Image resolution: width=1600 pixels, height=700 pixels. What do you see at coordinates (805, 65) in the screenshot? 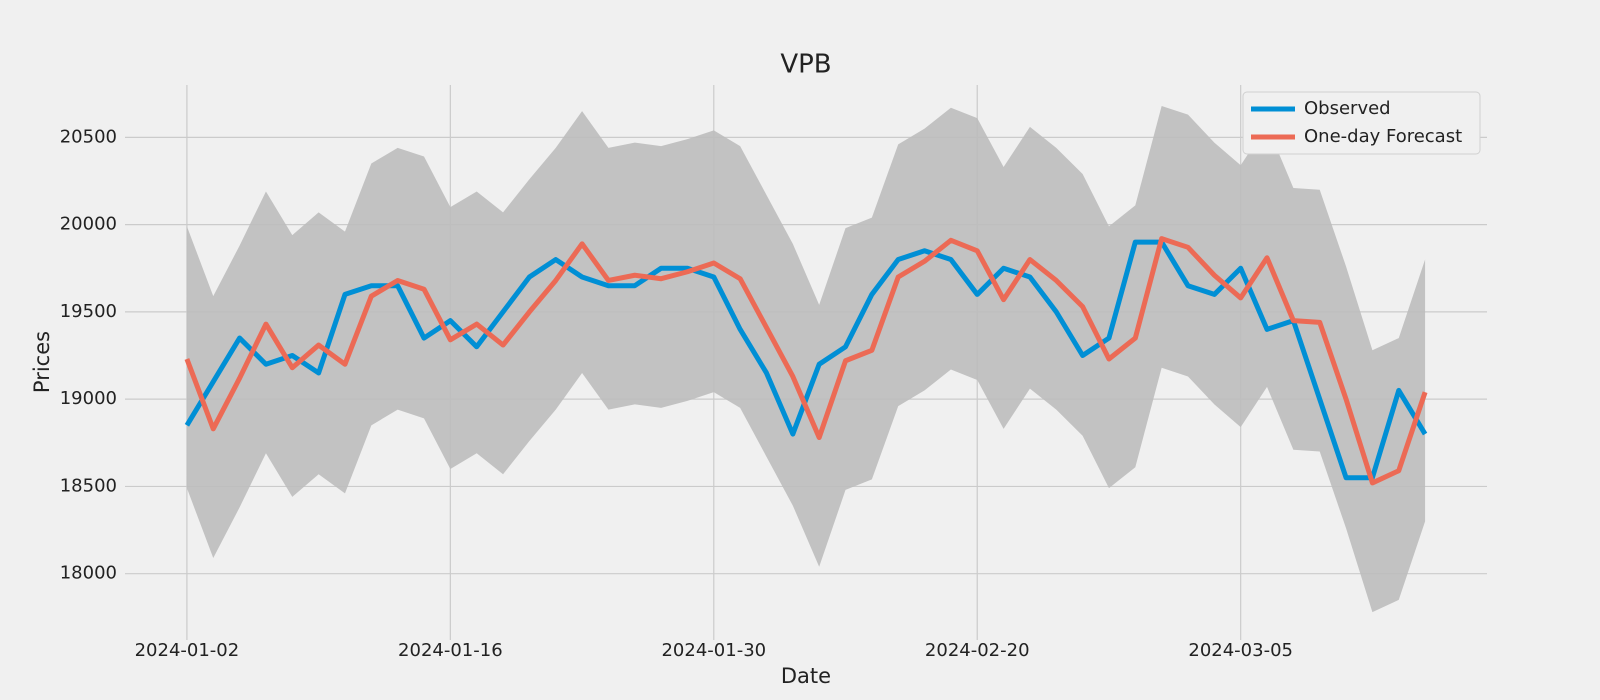
I see `chart-title: VPB` at bounding box center [805, 65].